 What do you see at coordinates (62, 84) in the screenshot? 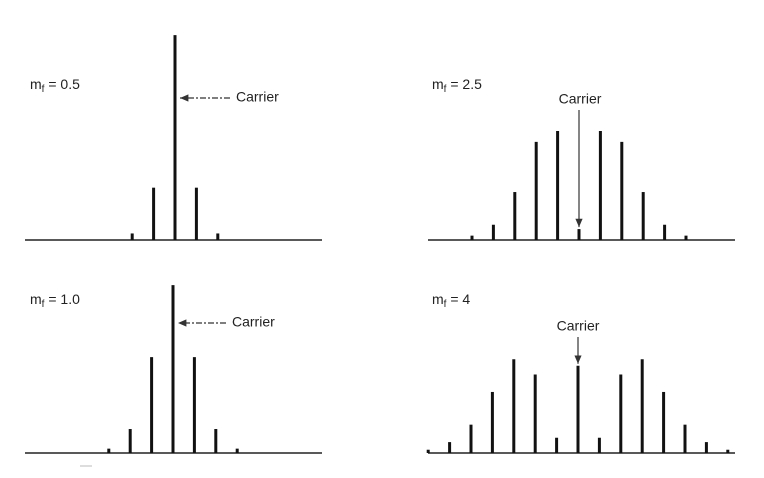
I see `label-rest: = 0.5` at bounding box center [62, 84].